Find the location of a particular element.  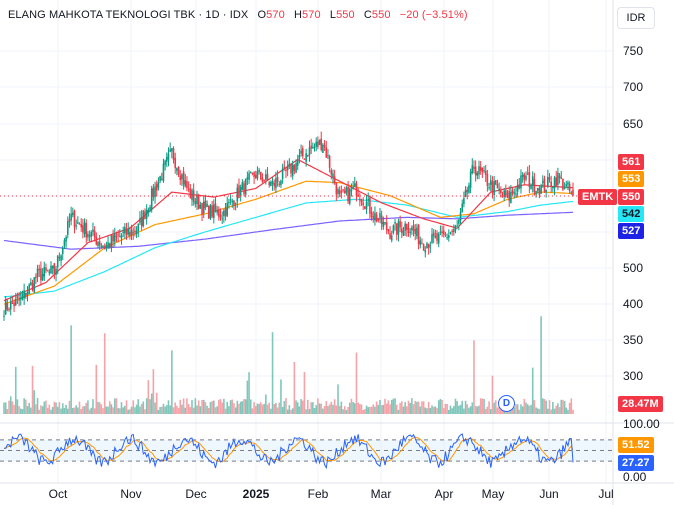

time-tick: Oct is located at coordinates (58, 494).